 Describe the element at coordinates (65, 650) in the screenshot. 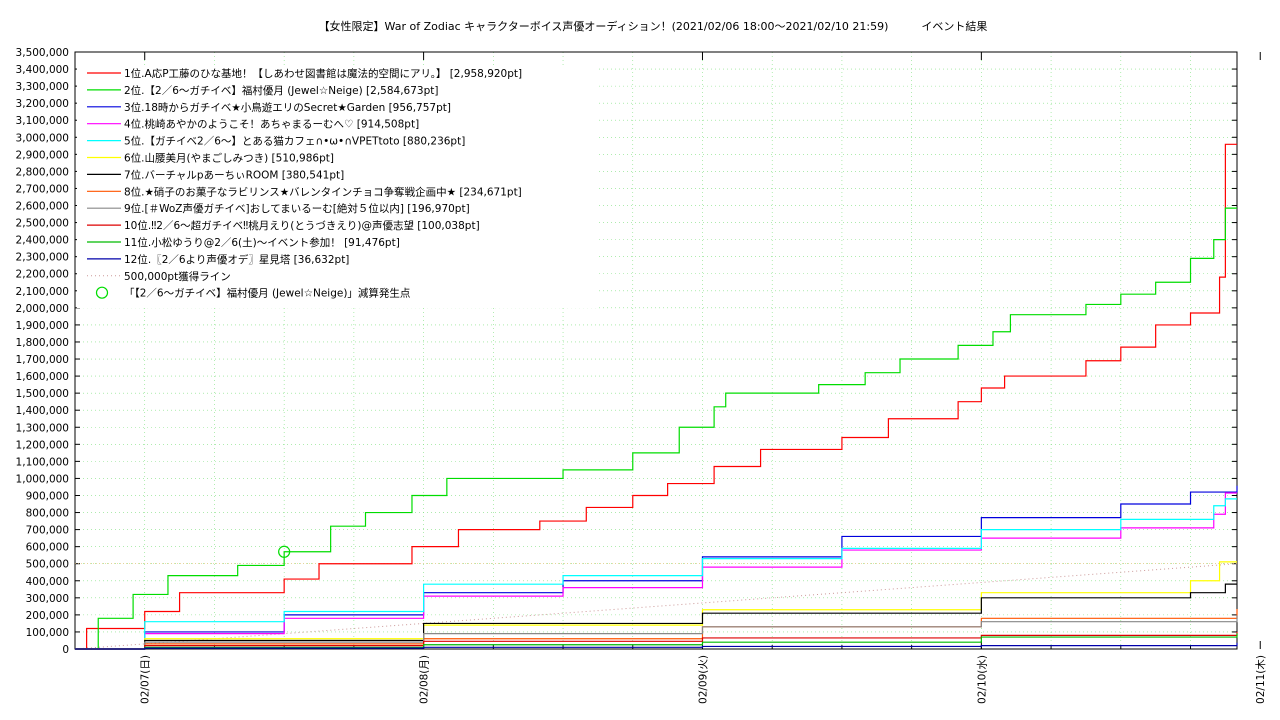

I see `y-tick-label: 0` at that location.